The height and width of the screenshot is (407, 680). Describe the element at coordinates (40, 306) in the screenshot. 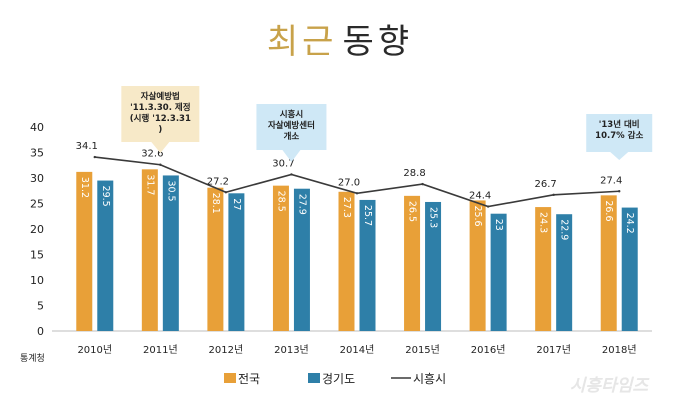

I see `y-tick-label: 5` at that location.